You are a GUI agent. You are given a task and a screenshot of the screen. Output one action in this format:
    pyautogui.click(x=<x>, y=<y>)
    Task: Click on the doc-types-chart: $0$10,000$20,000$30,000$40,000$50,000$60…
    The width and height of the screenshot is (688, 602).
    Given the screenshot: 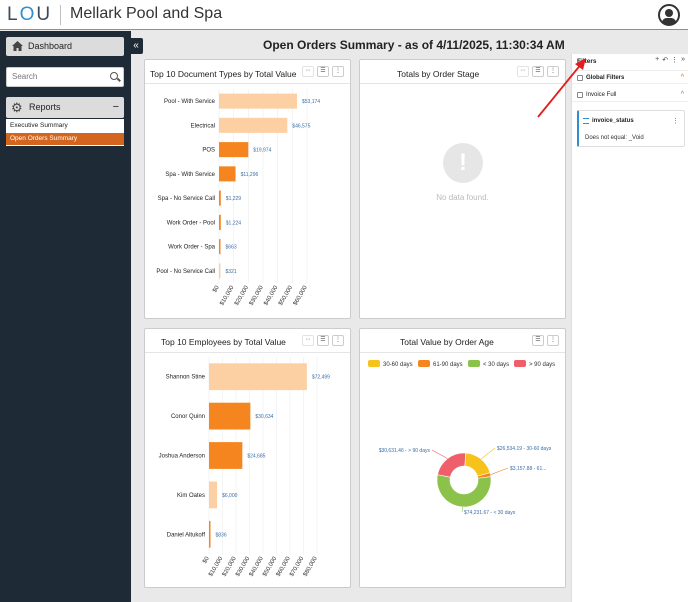 What is the action you would take?
    pyautogui.click(x=238, y=198)
    